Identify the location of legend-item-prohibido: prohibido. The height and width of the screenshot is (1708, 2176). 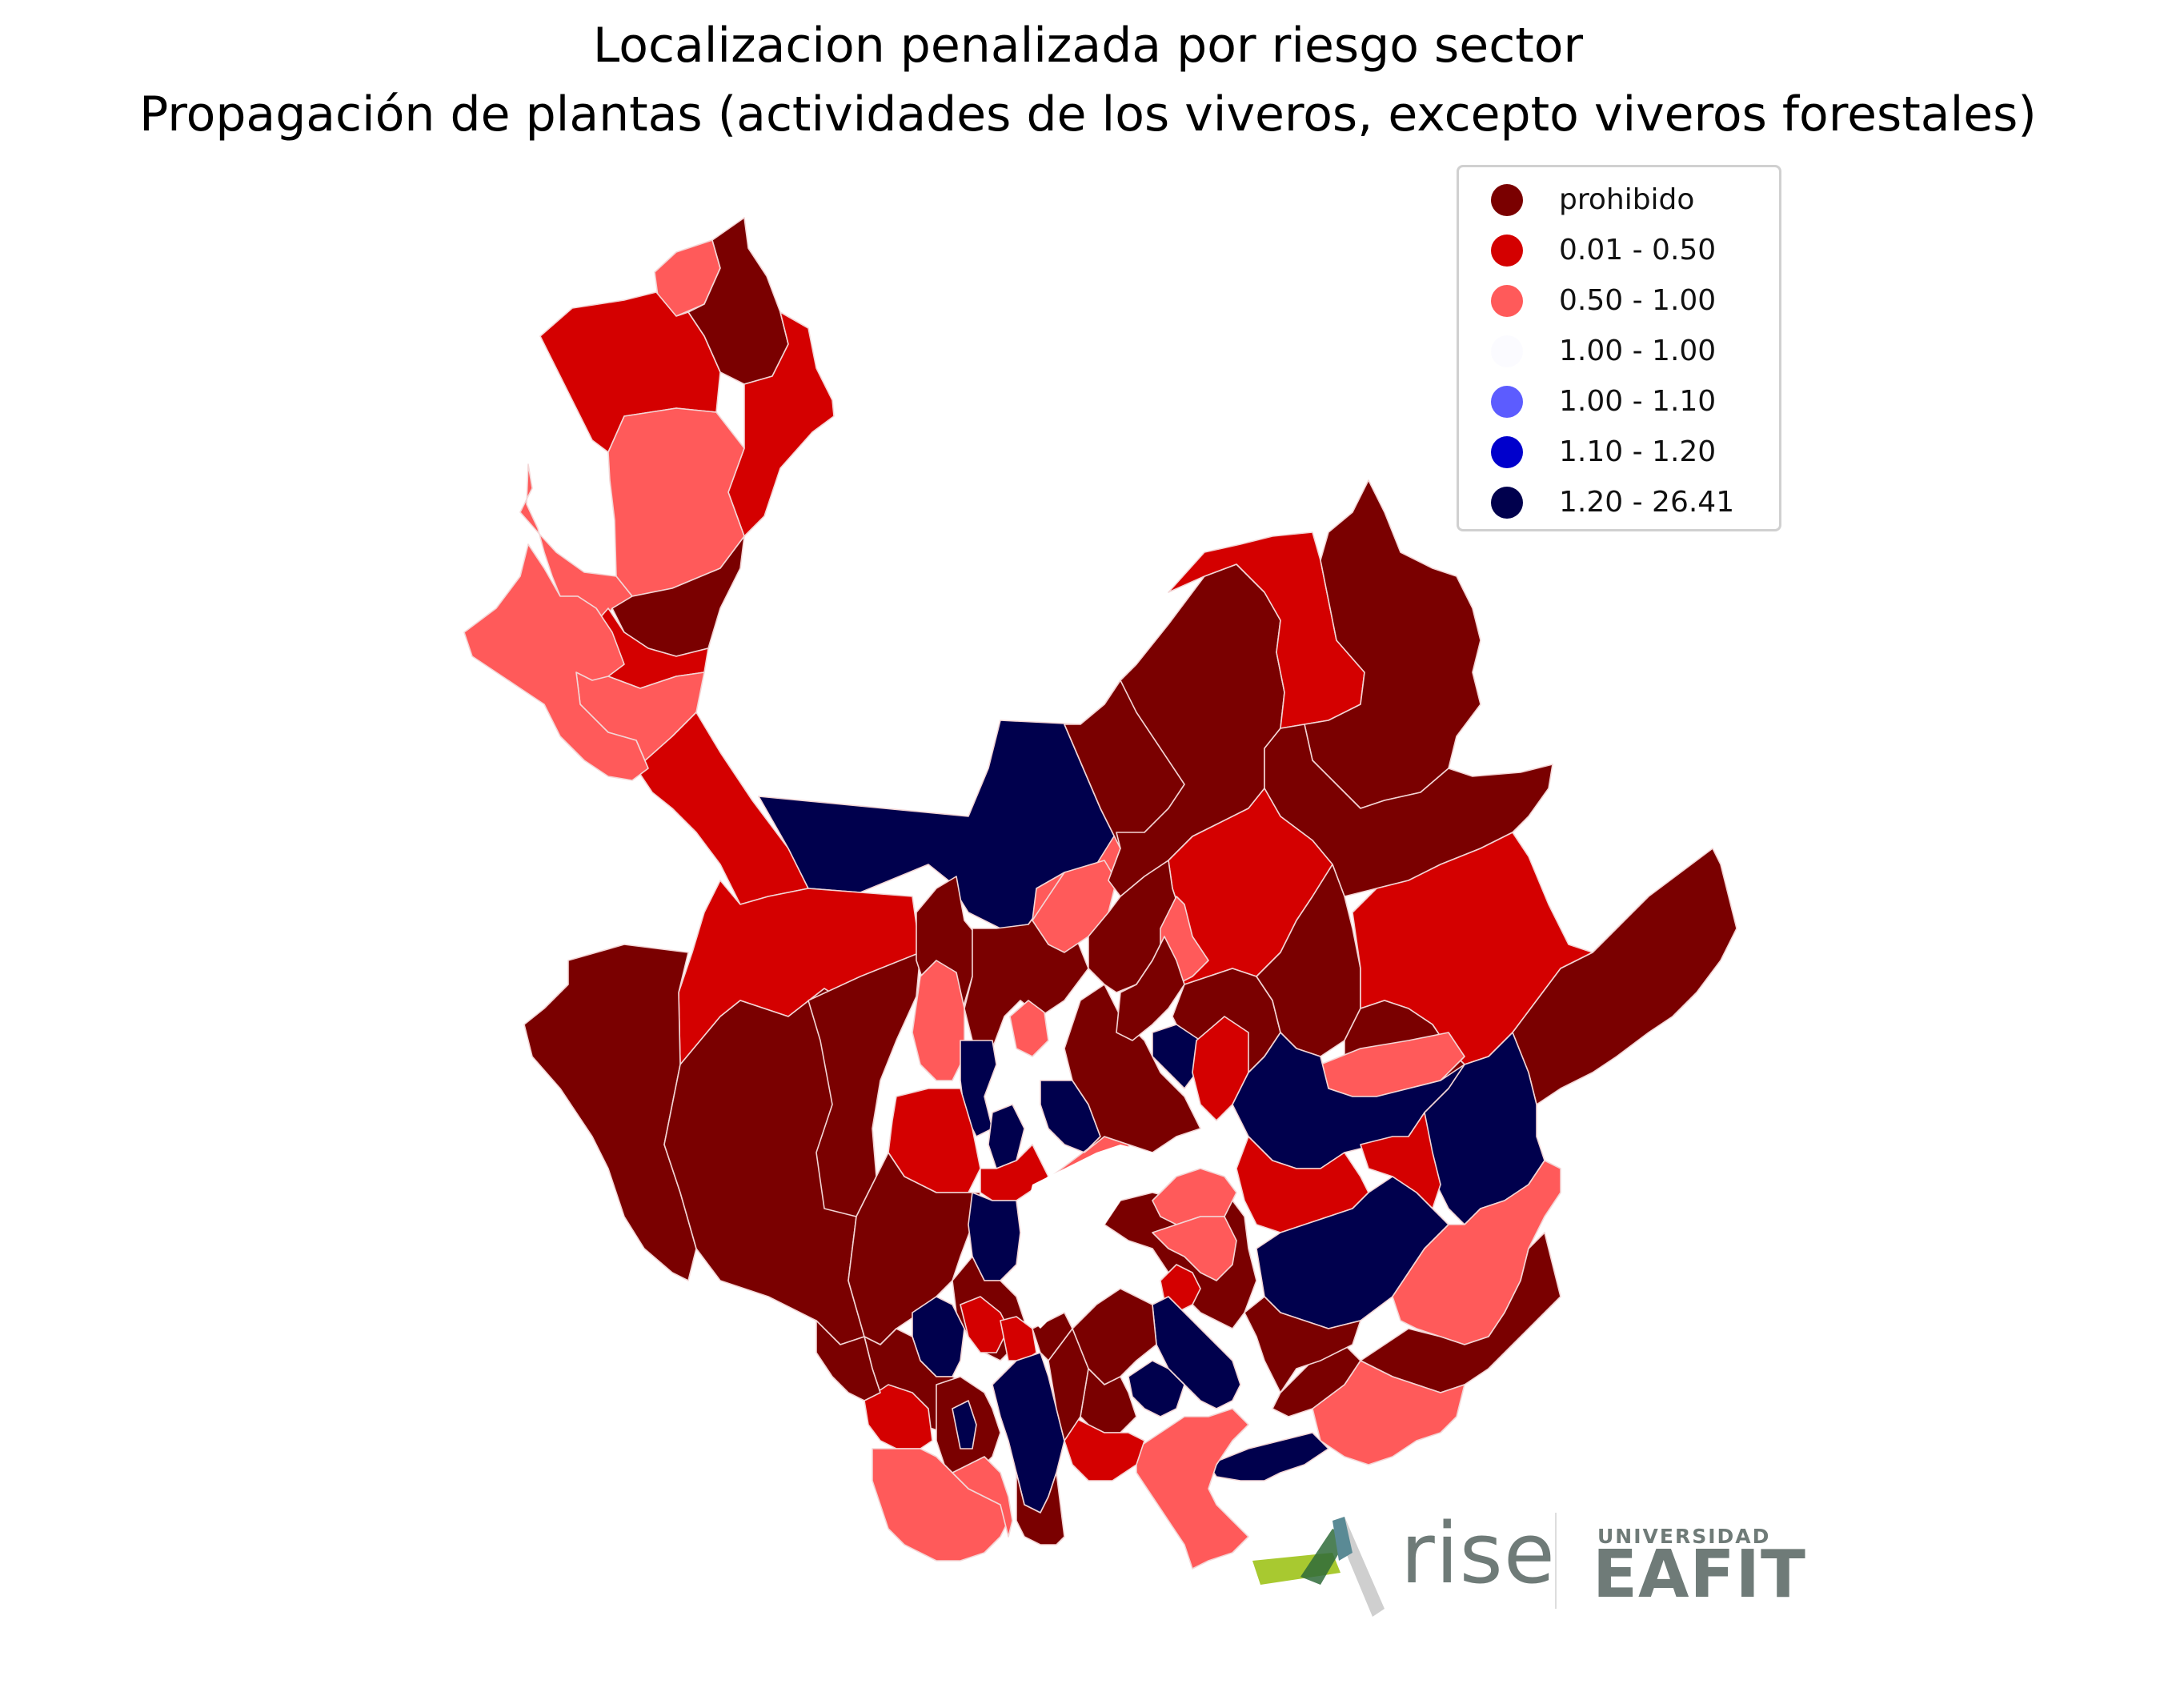
(1619, 200).